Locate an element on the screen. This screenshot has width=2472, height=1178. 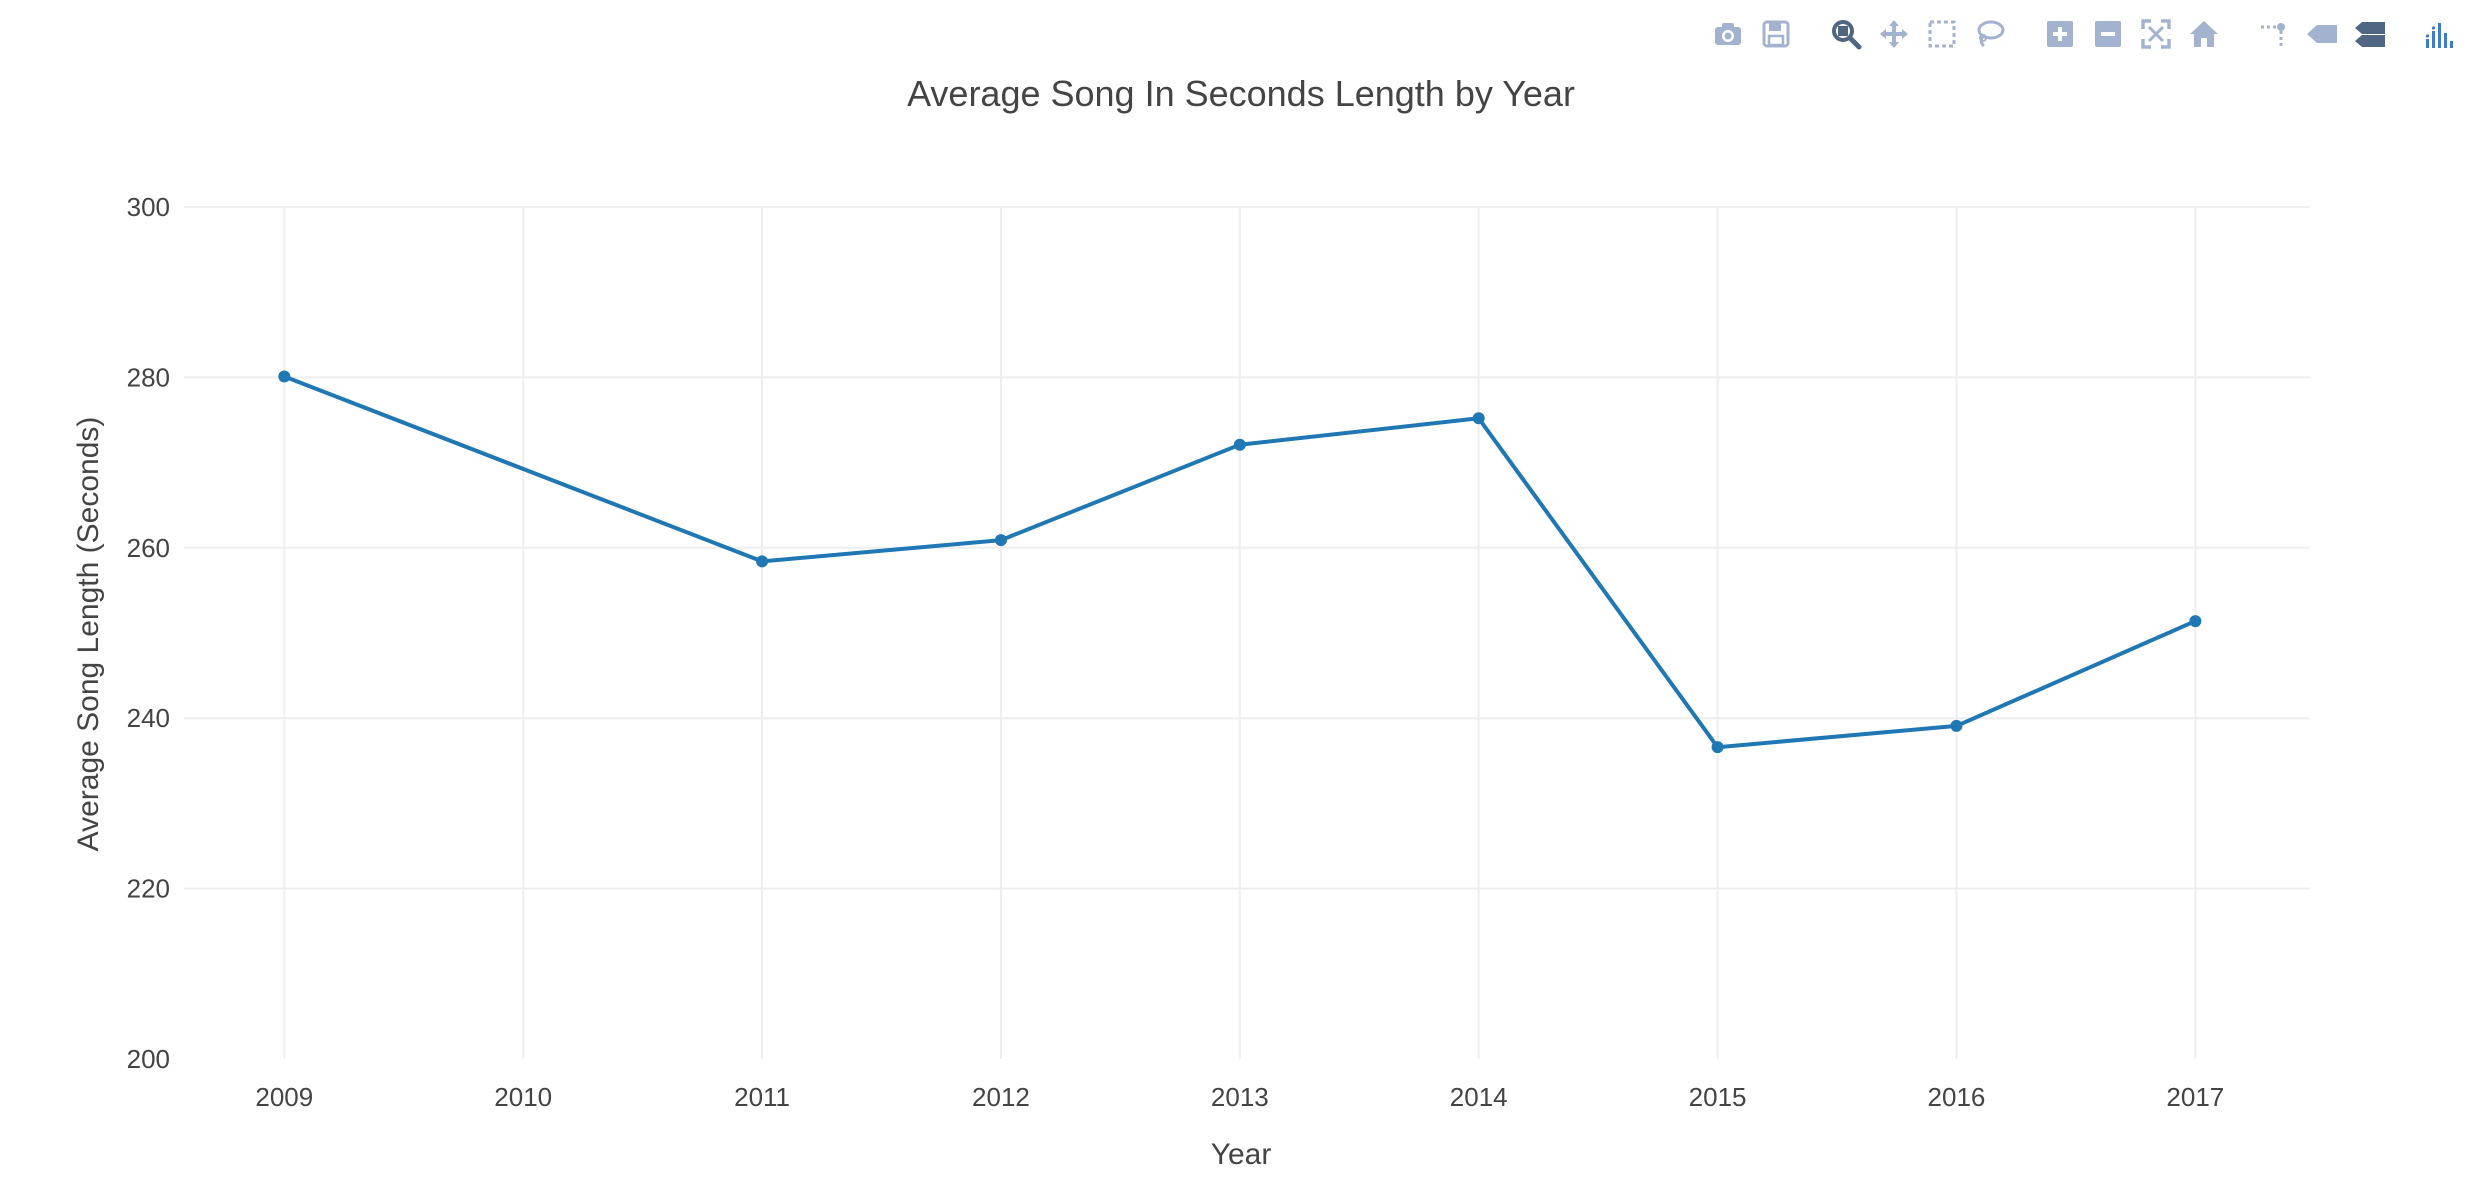
x-tick-label: 2011 is located at coordinates (762, 1097).